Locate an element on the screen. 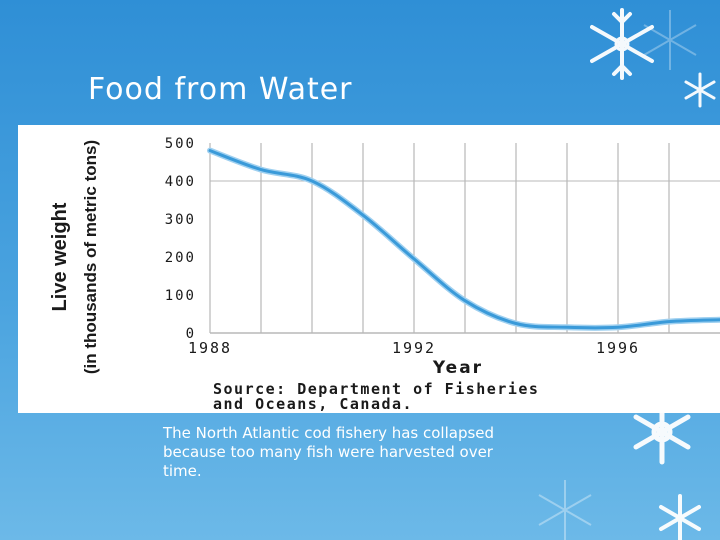 The height and width of the screenshot is (540, 720). source-line-1: Source: Department of Fisheries is located at coordinates (376, 389).